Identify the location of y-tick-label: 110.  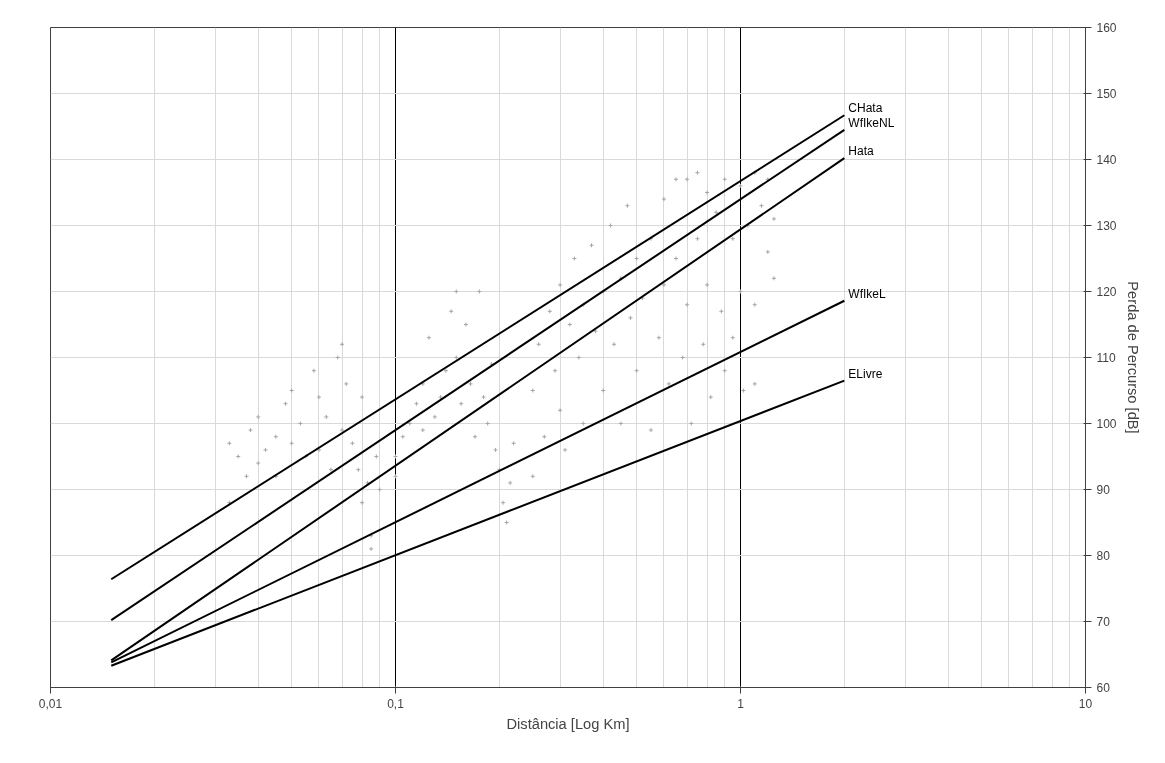
(1106, 358).